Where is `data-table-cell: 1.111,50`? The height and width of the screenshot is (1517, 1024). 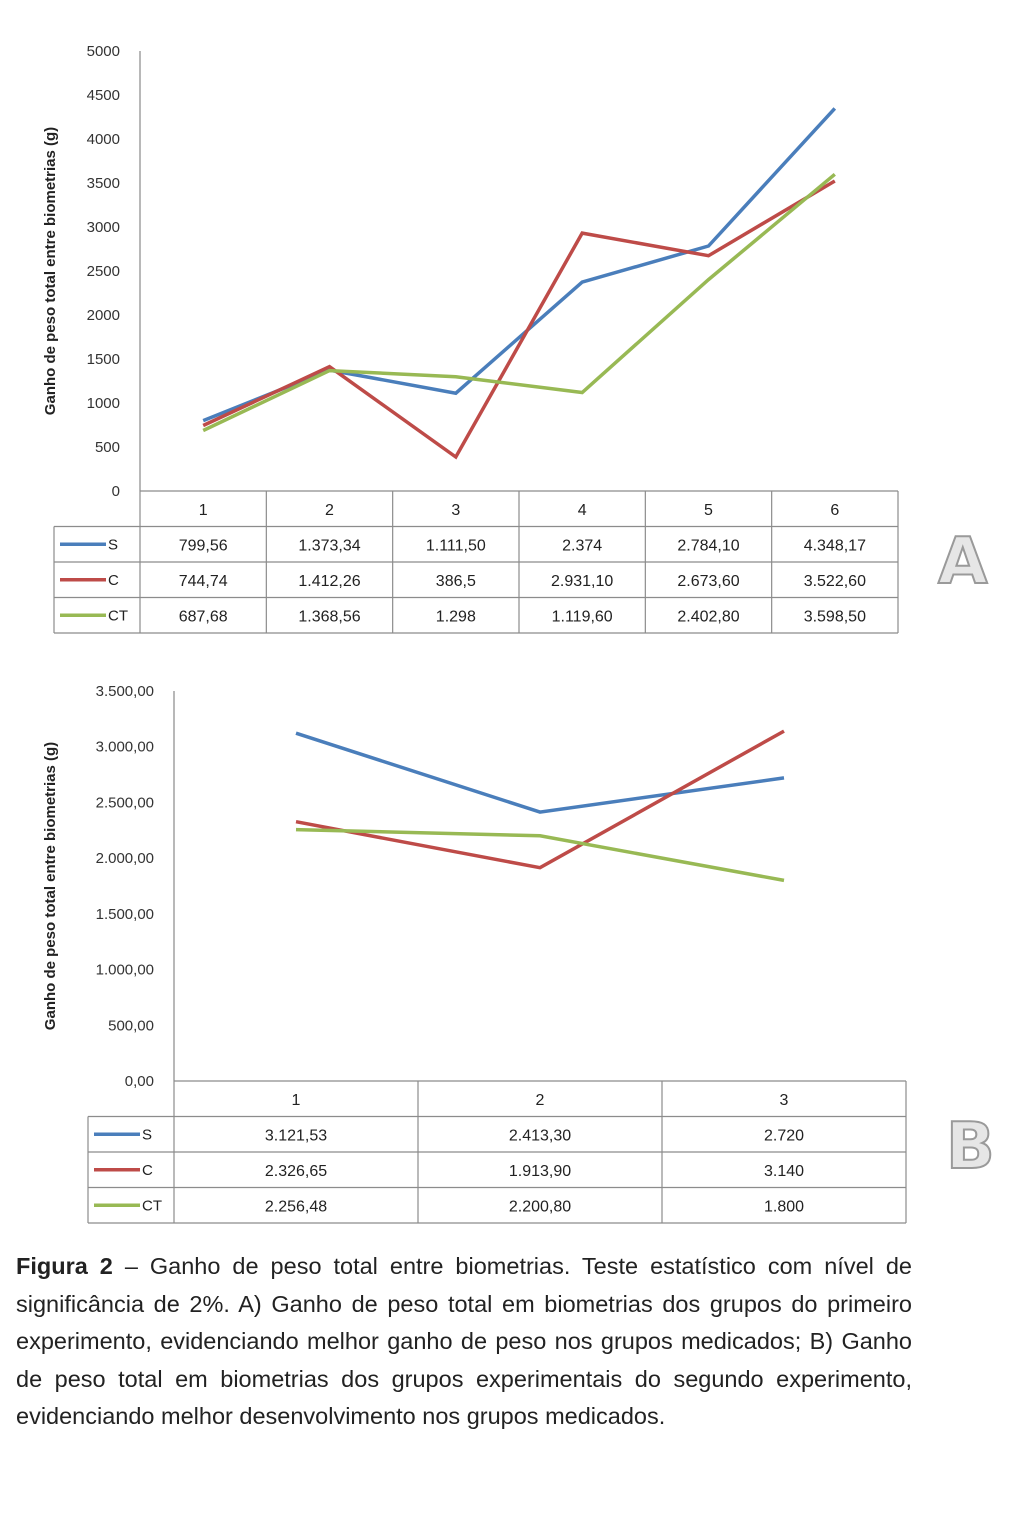 data-table-cell: 1.111,50 is located at coordinates (456, 545).